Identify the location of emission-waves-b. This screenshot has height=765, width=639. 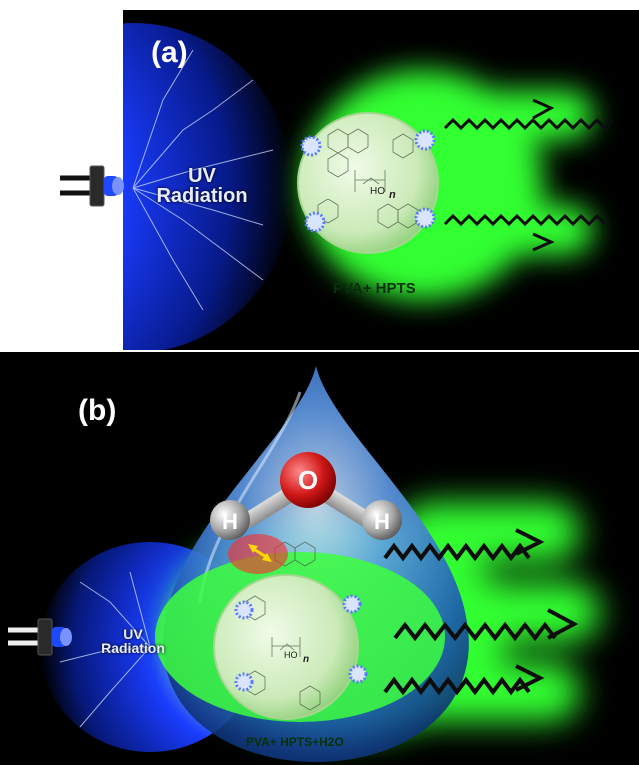
(481, 612).